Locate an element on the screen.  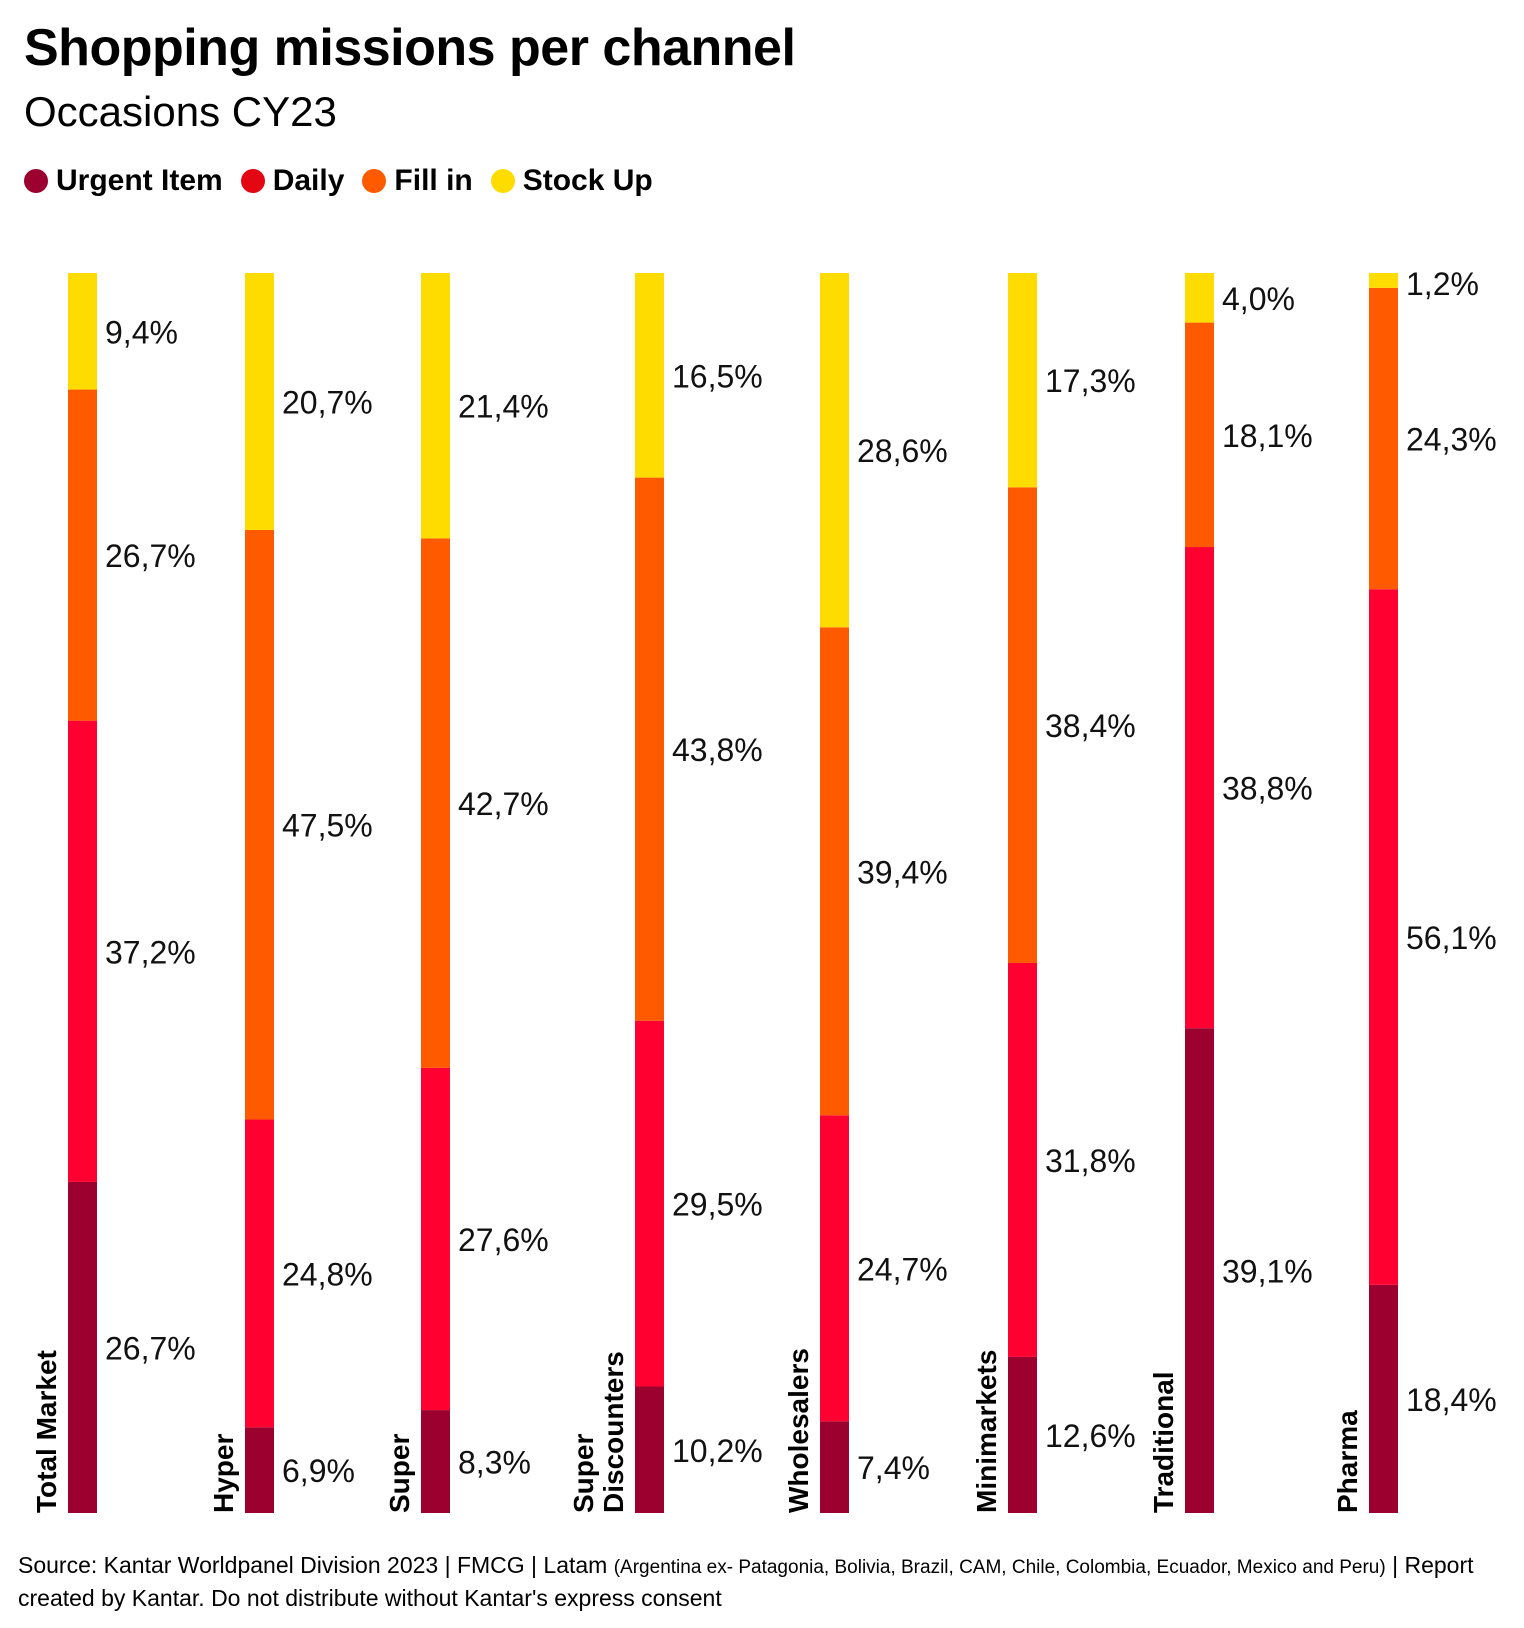
bar-traditional-urgent-item is located at coordinates (1199, 1270).